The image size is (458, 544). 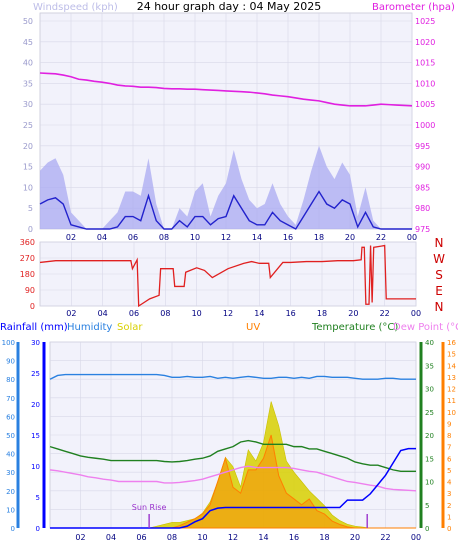 I want to click on wind-xtick: 14, so click(x=257, y=237).